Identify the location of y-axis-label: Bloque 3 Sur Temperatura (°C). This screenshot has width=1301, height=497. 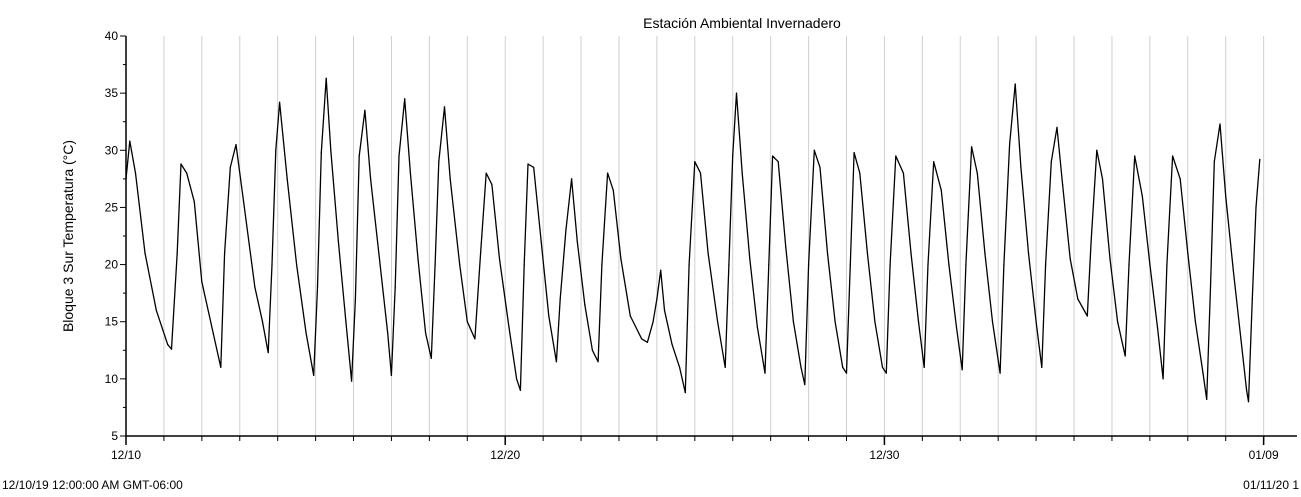
(68, 236).